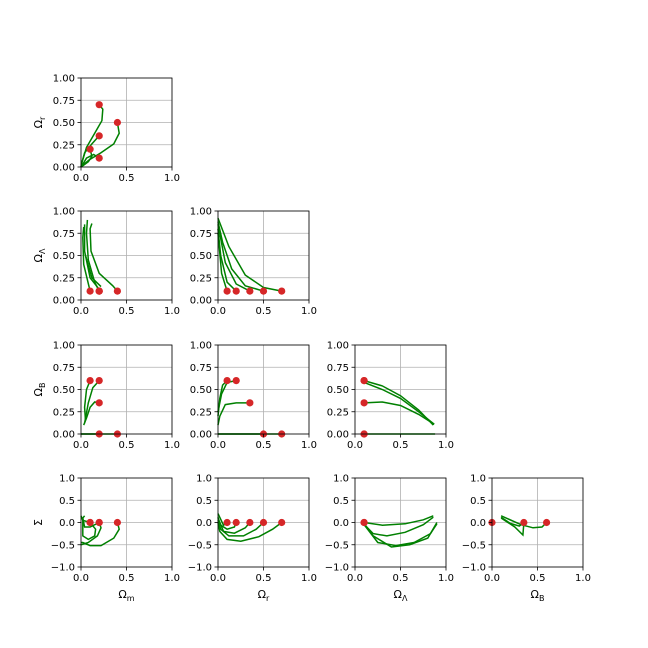  Describe the element at coordinates (38, 522) in the screenshot. I see `y-axis-label: Σ` at that location.